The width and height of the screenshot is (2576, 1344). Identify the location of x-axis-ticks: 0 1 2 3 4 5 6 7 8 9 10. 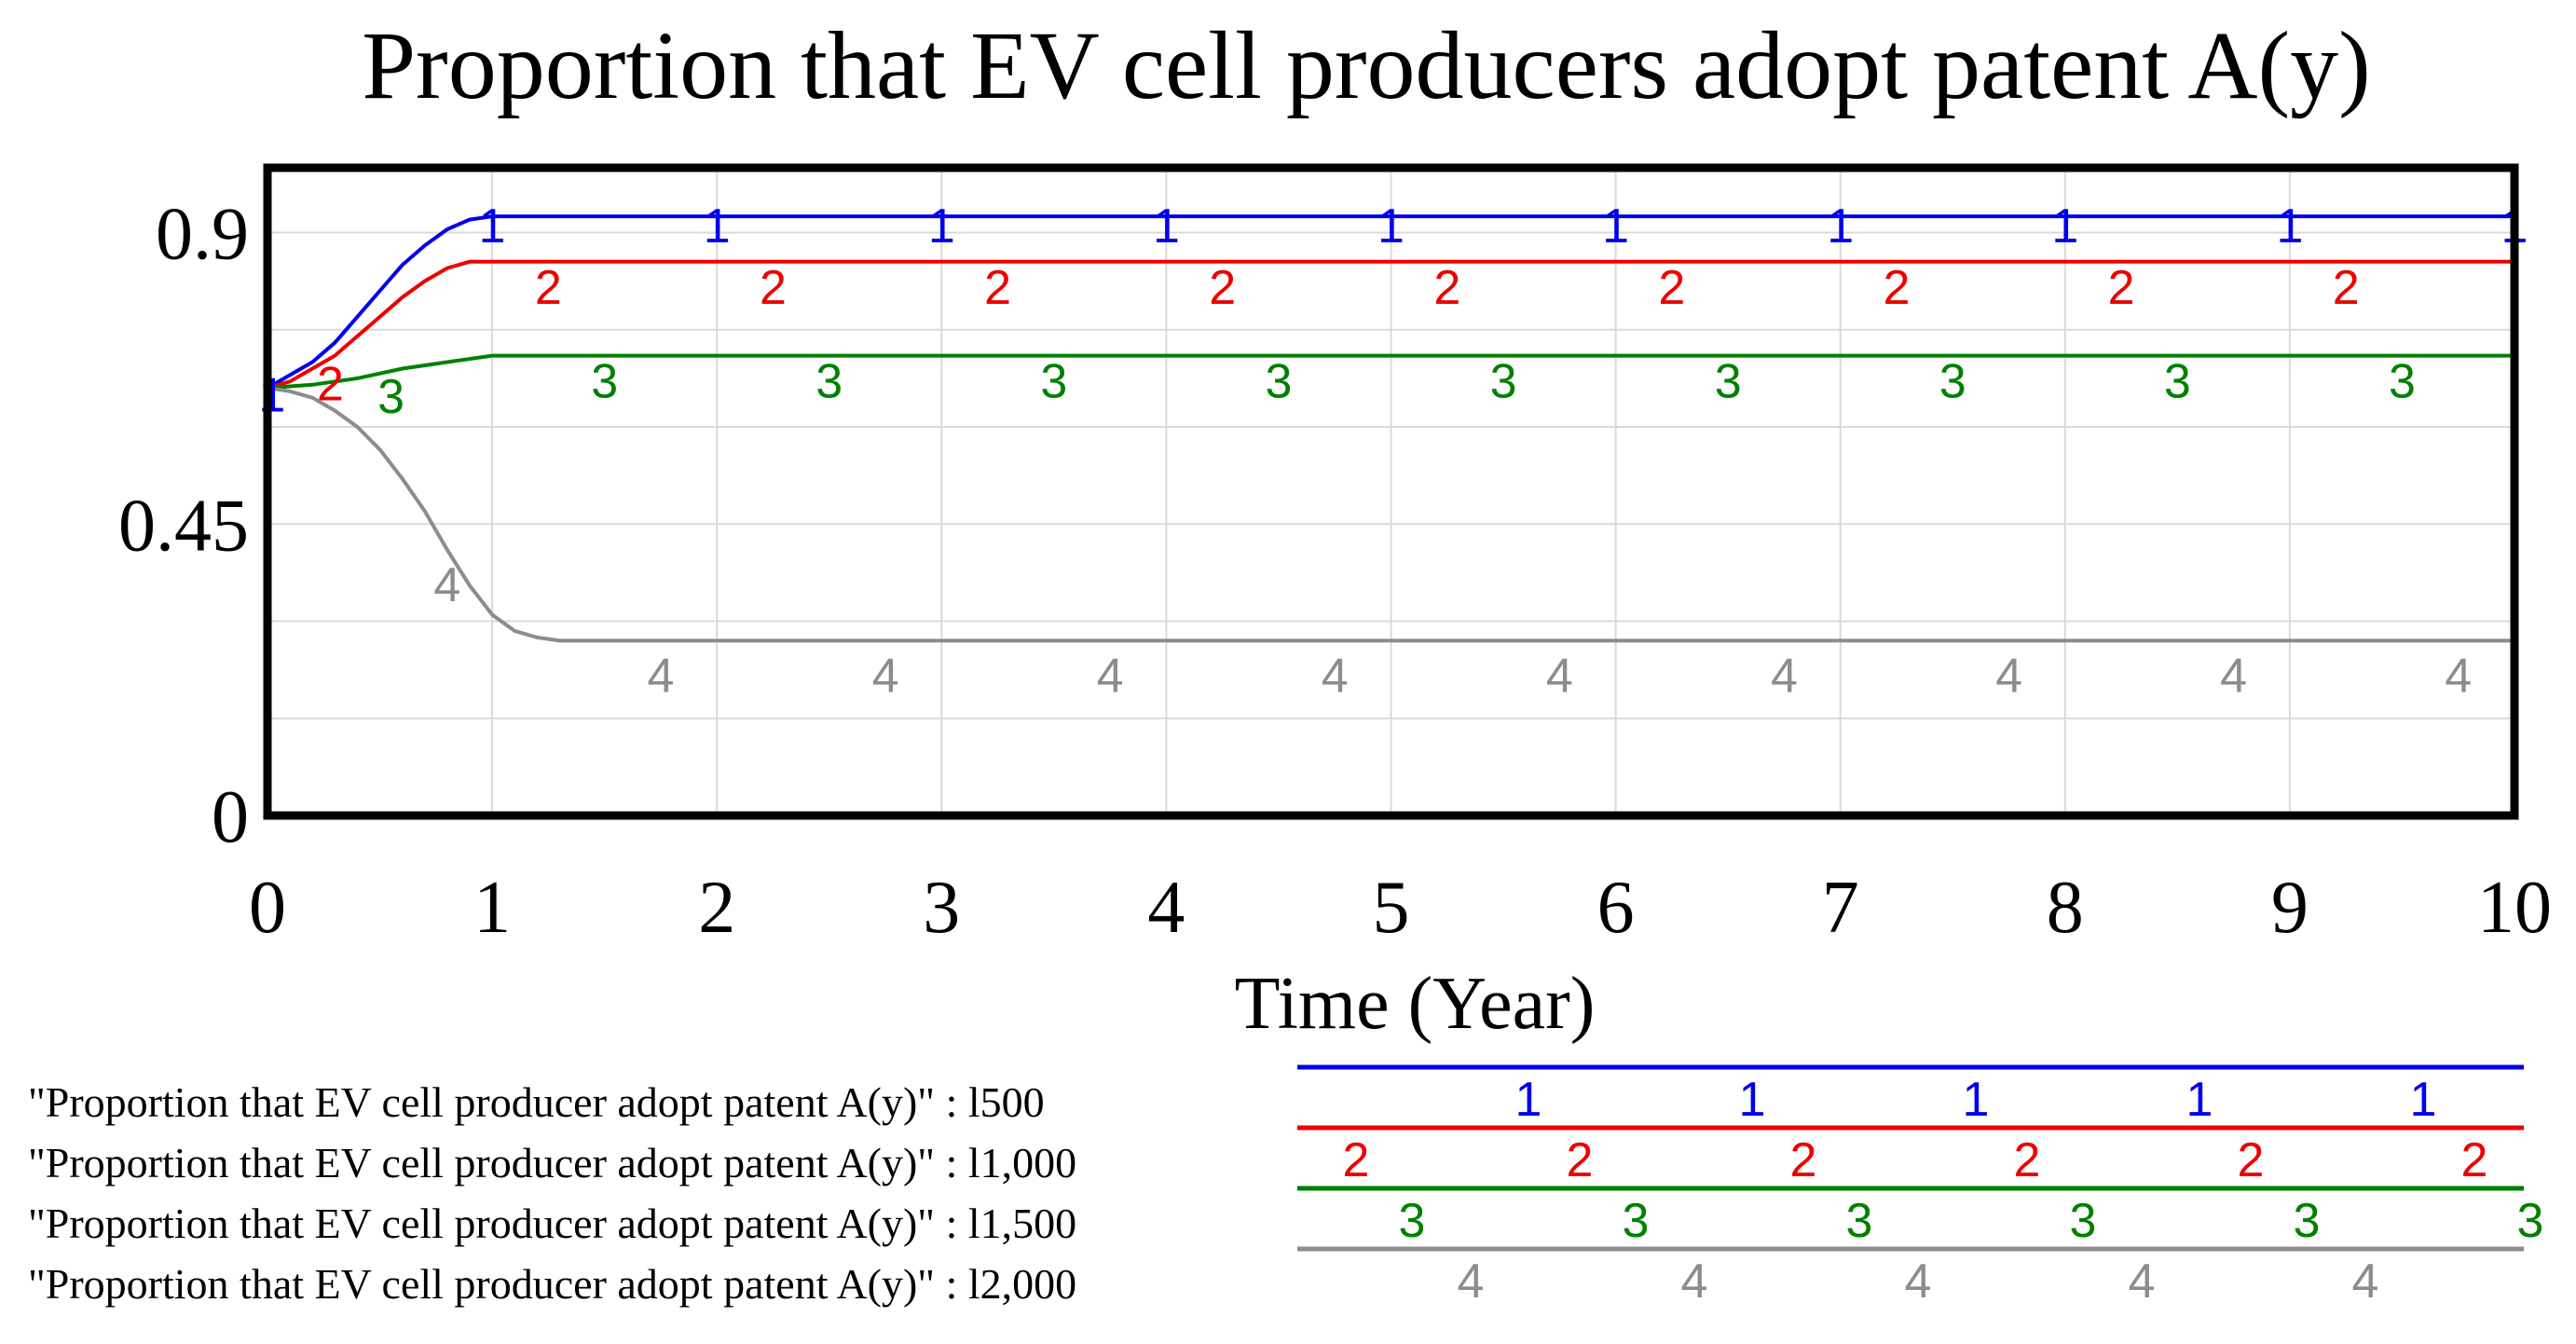
(1400, 908).